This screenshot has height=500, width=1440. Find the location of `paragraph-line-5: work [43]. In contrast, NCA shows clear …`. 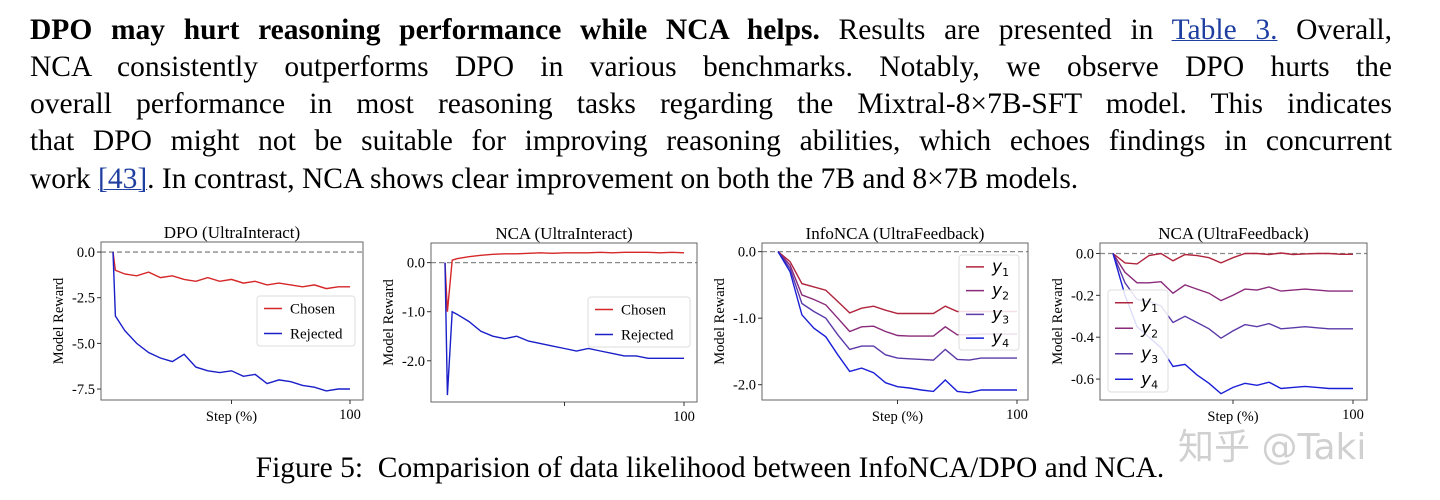

paragraph-line-5: work [43]. In contrast, NCA shows clear … is located at coordinates (711, 179).